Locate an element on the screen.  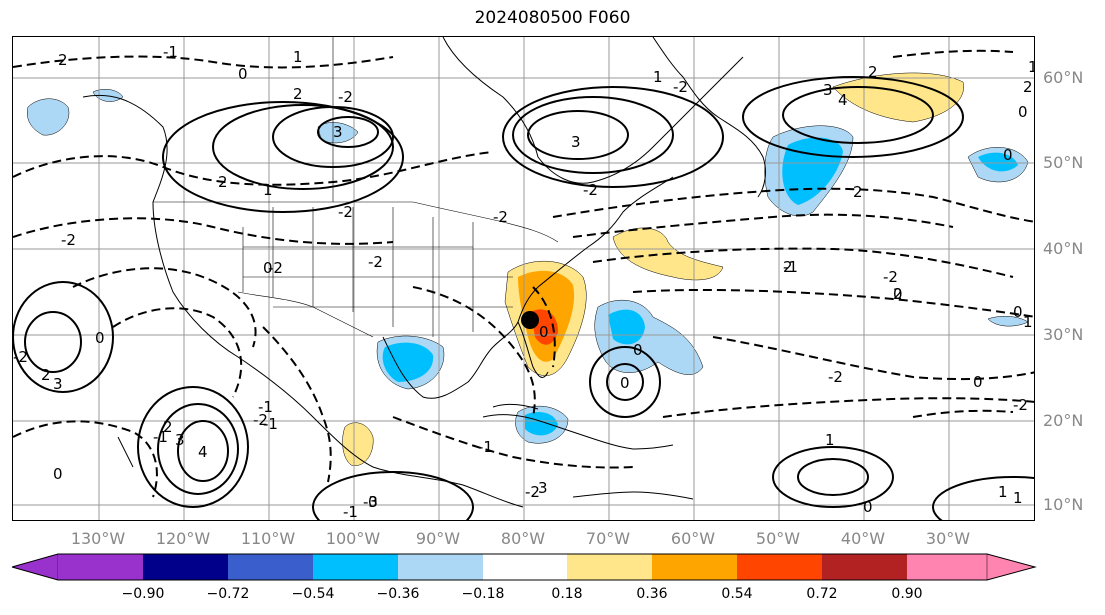
map-title: 2024080500 F060 is located at coordinates (552, 18).